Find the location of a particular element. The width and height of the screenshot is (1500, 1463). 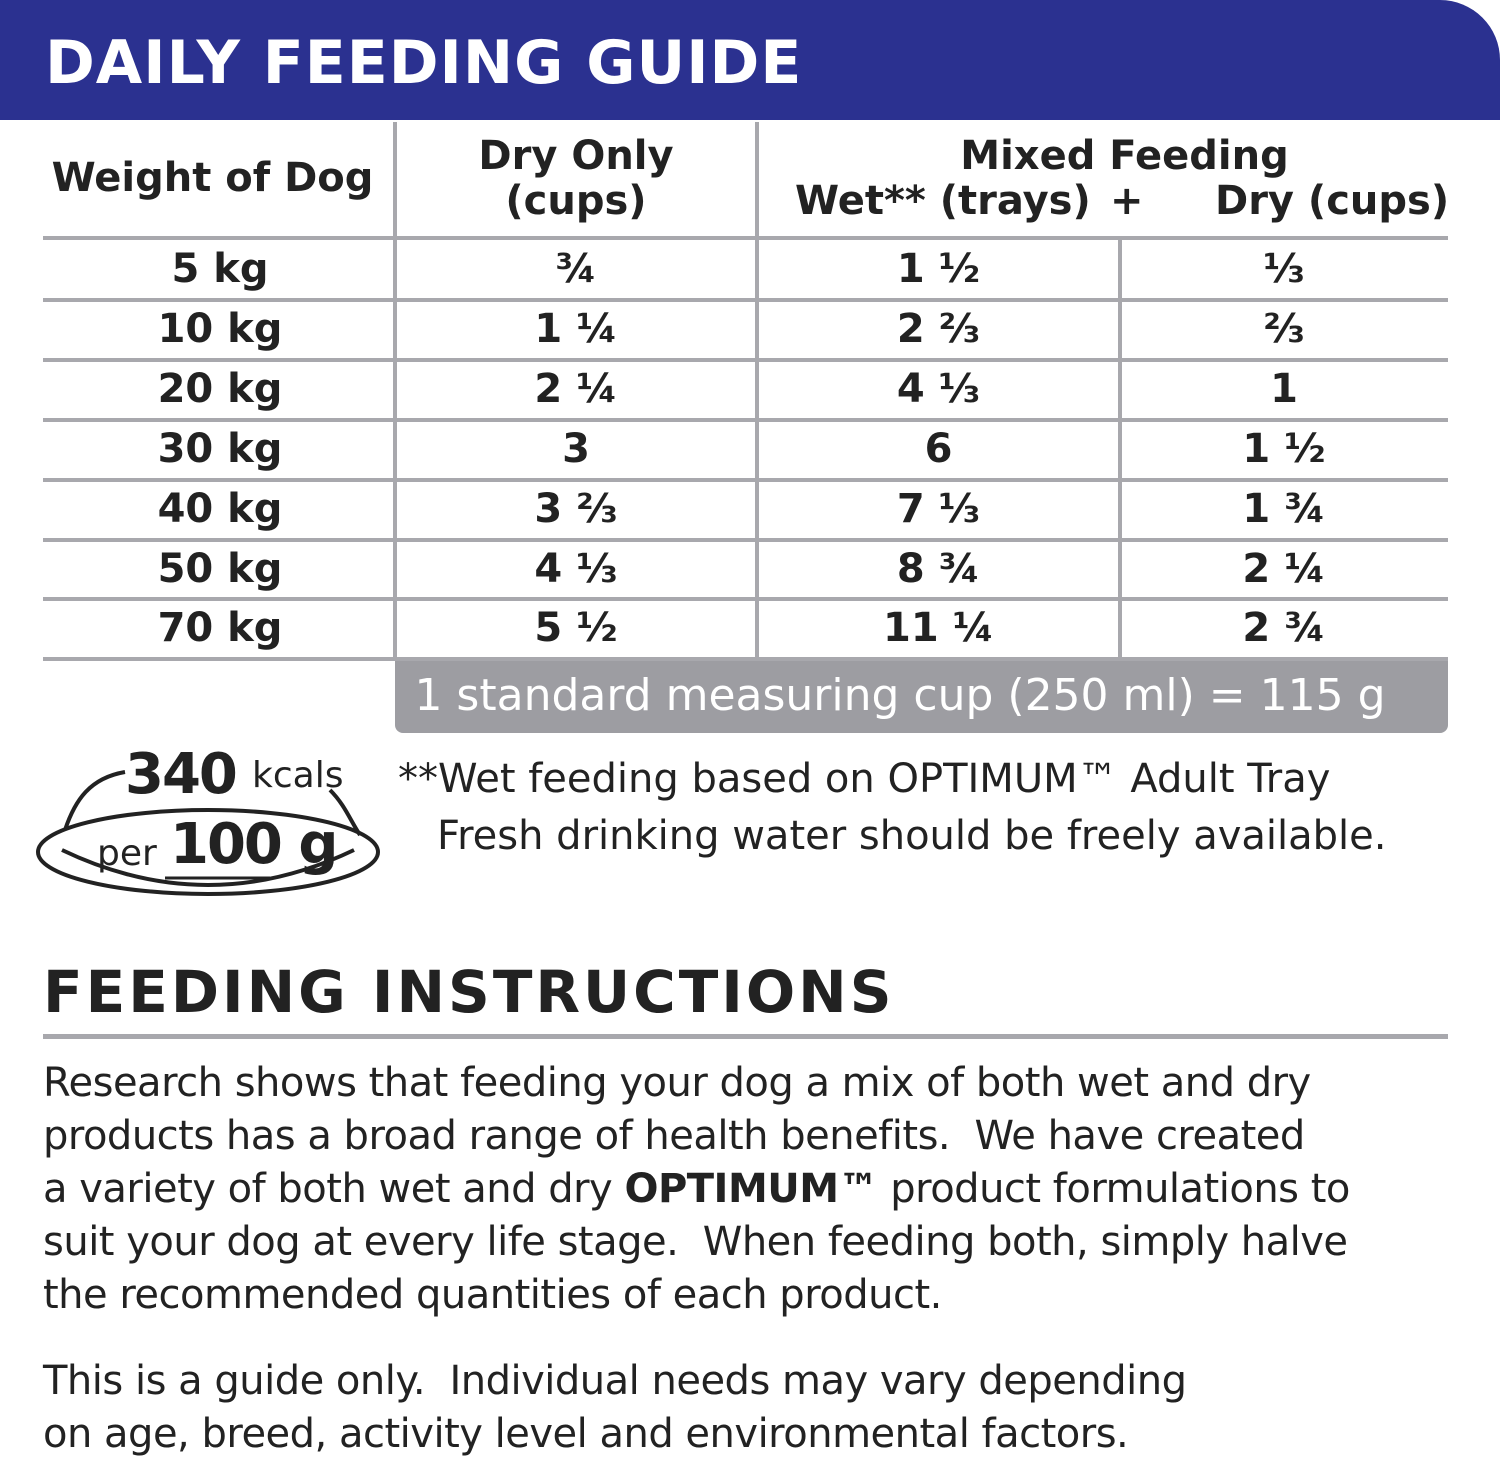

table-cell: ⅔ is located at coordinates (1284, 328).